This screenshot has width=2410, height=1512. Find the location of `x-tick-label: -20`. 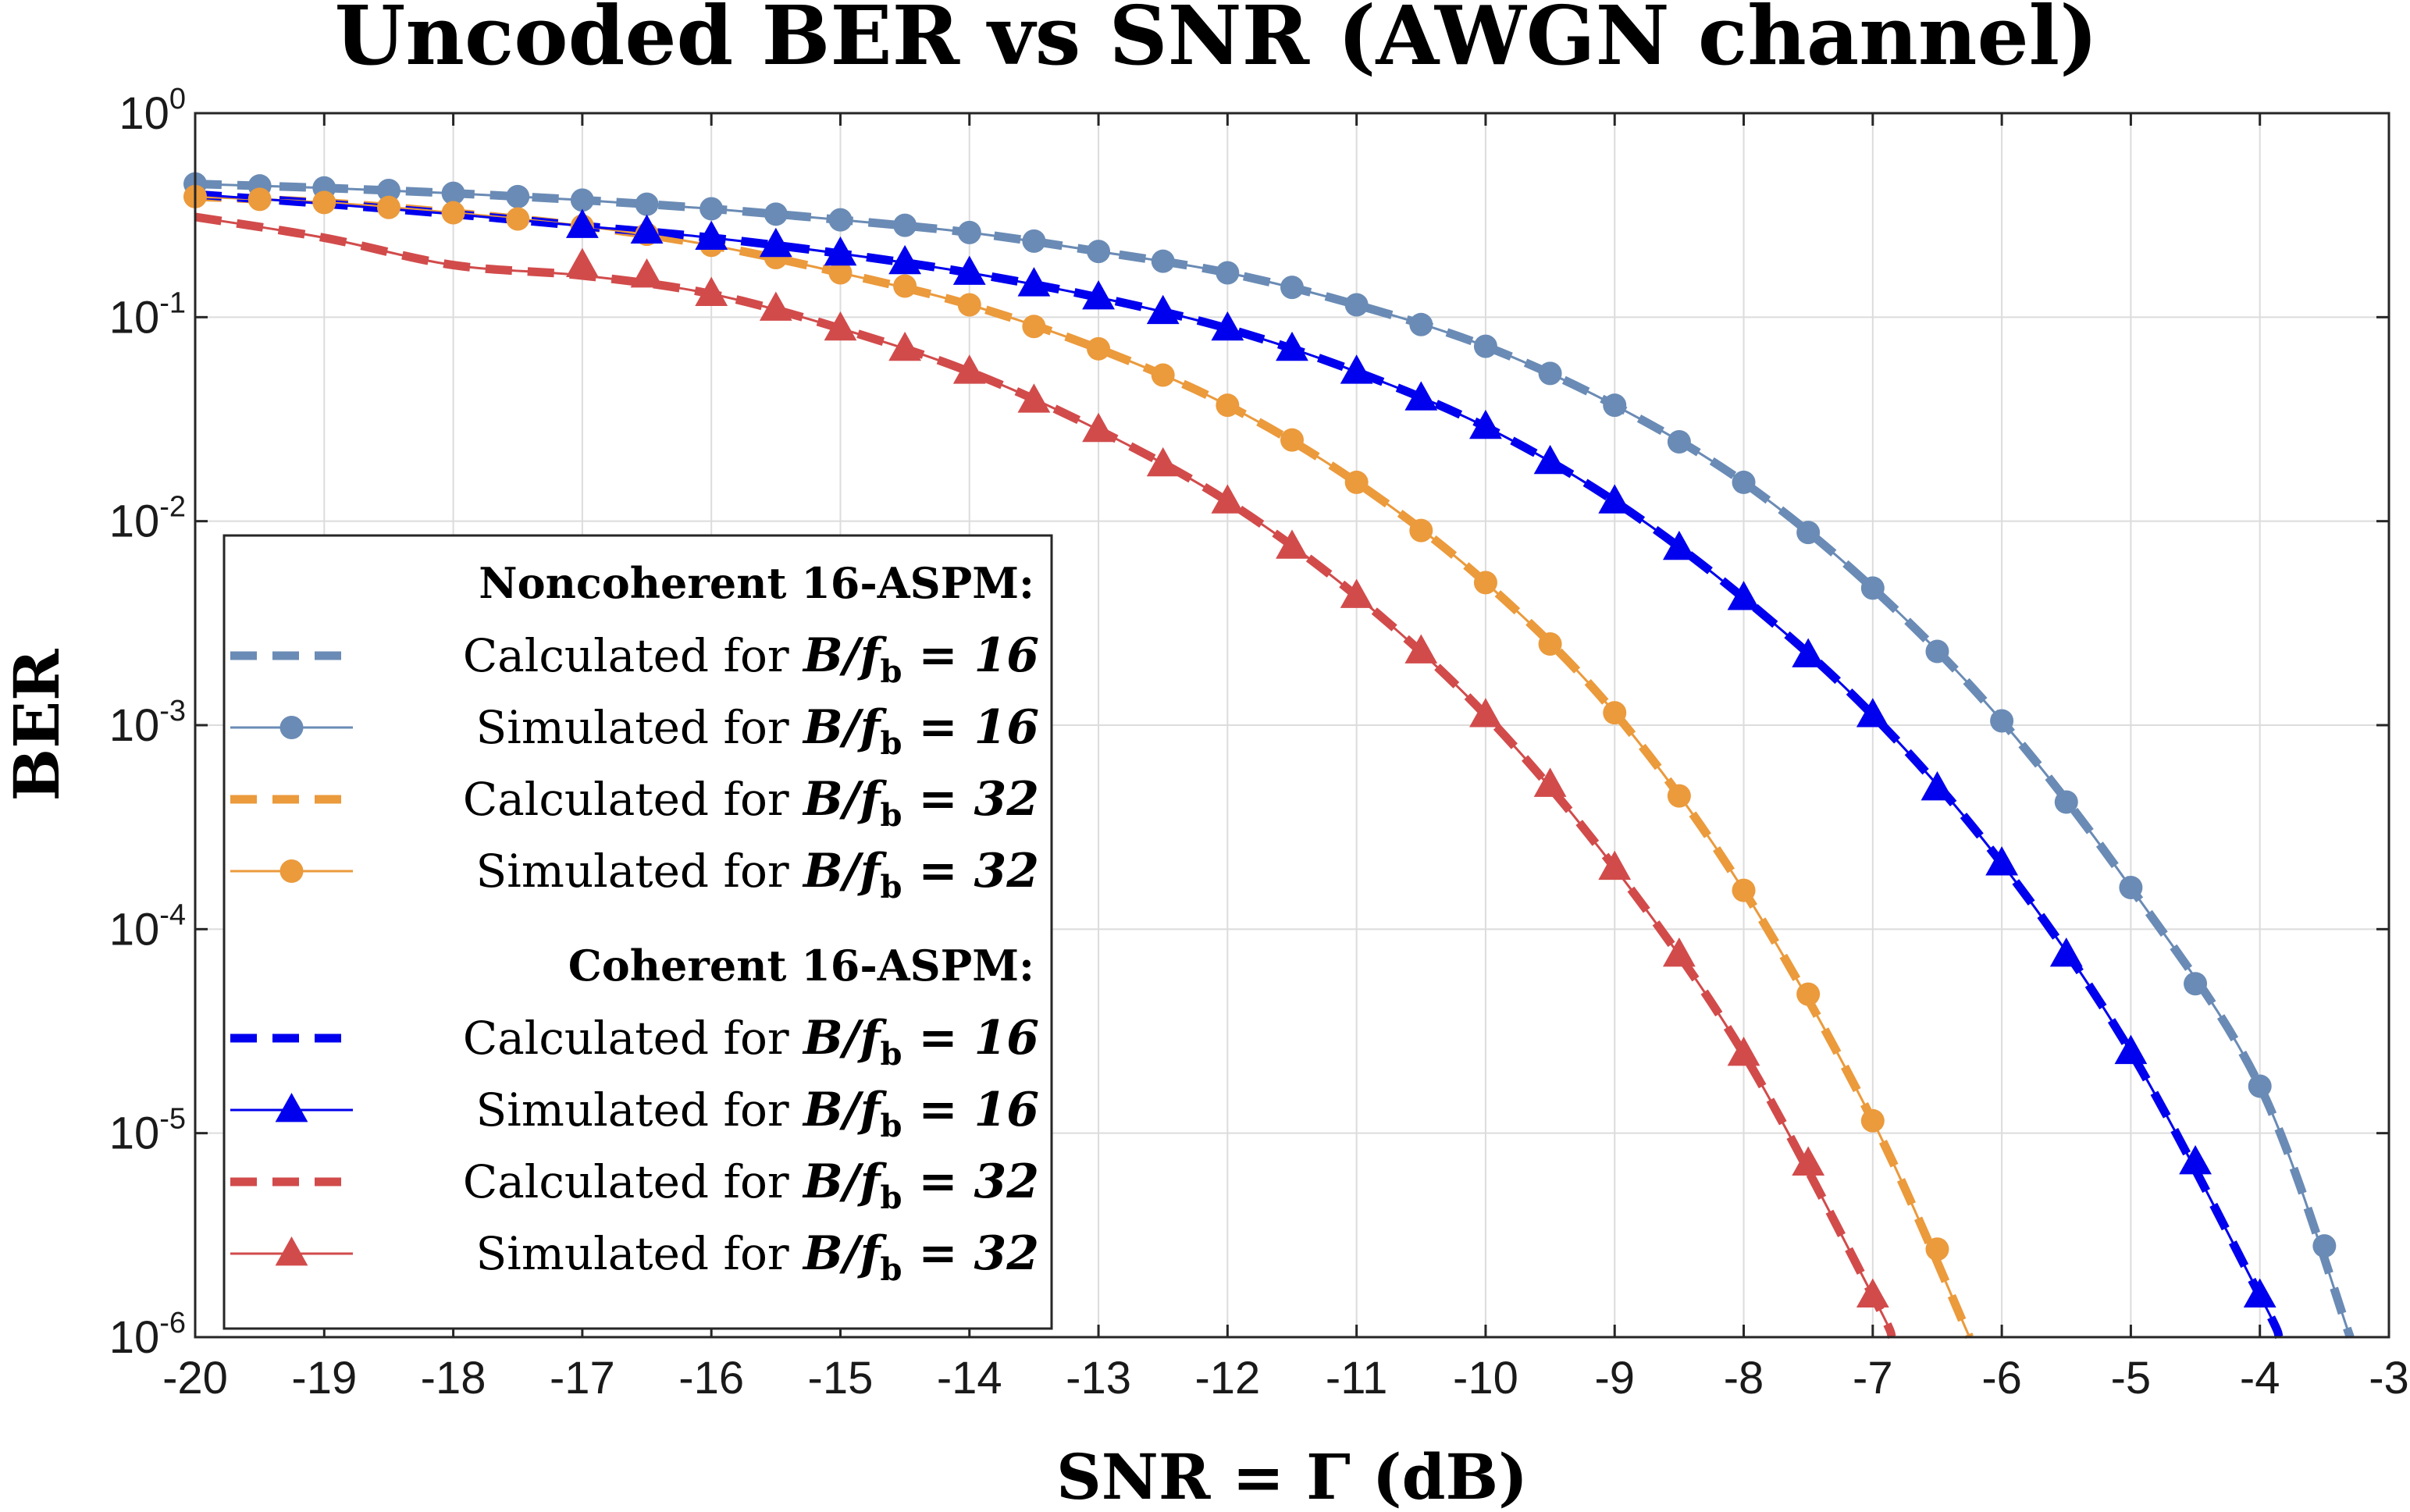

x-tick-label: -20 is located at coordinates (195, 1378).